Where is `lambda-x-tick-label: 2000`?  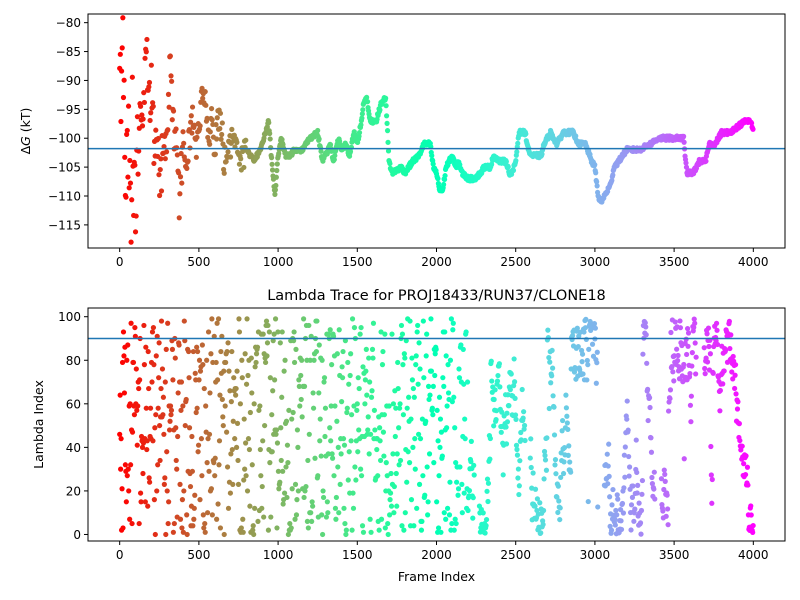
lambda-x-tick-label: 2000 is located at coordinates (436, 555).